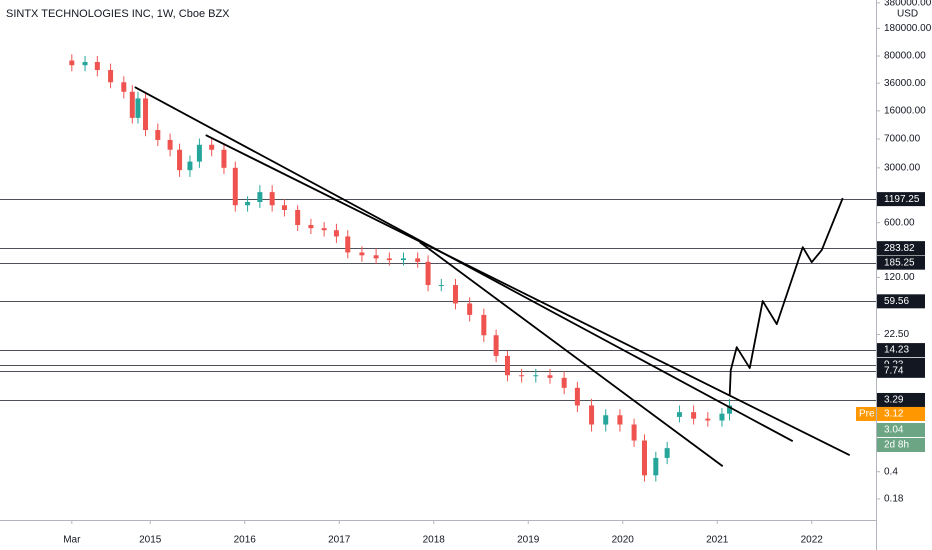 This screenshot has width=932, height=550. I want to click on countdown: 2d 8h, so click(896, 445).